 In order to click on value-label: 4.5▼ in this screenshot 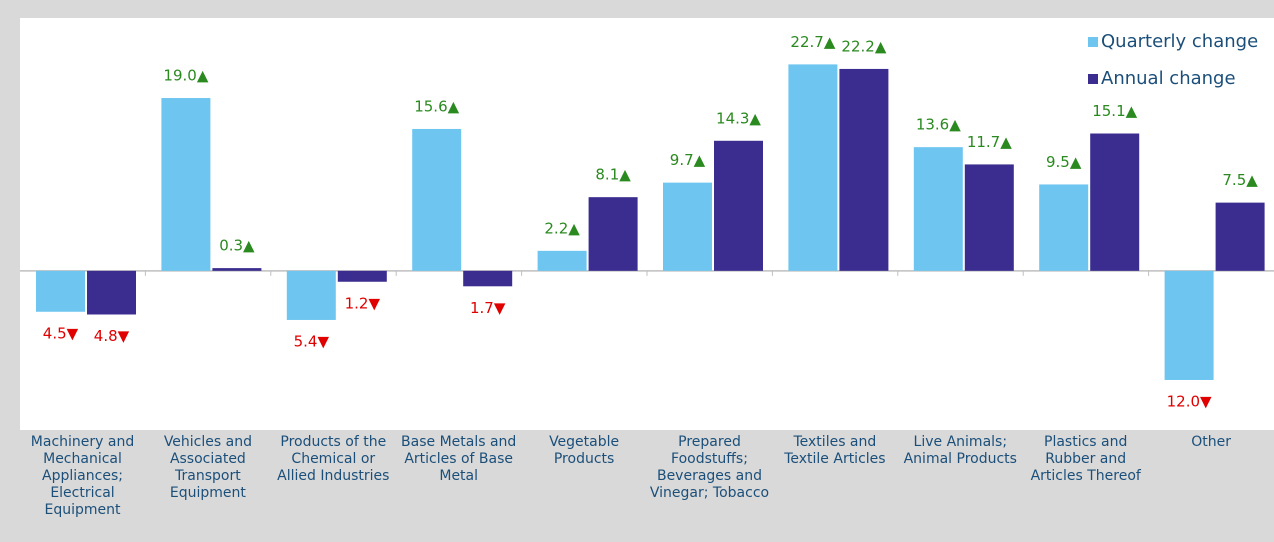, I will do `click(61, 333)`.